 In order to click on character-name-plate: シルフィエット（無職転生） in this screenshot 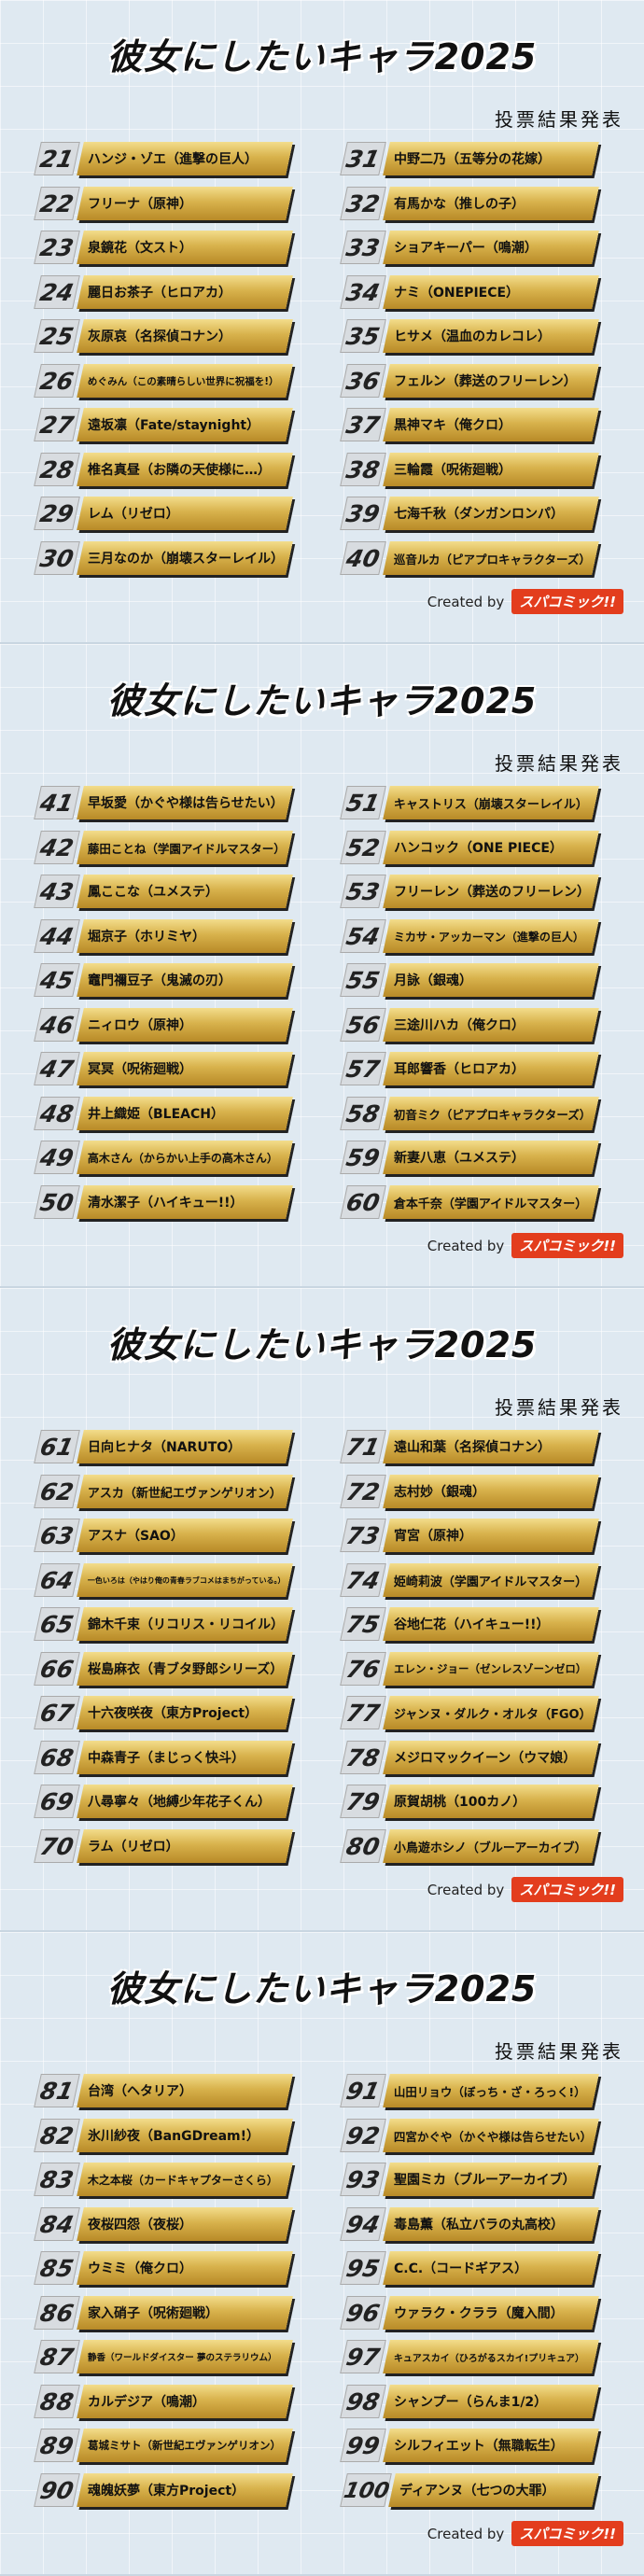, I will do `click(491, 2445)`.